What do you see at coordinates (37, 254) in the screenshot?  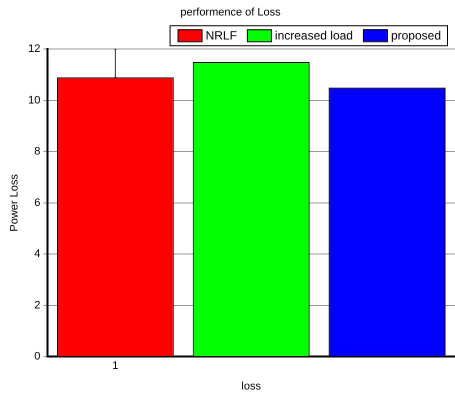 I see `y-tick-label: 4` at bounding box center [37, 254].